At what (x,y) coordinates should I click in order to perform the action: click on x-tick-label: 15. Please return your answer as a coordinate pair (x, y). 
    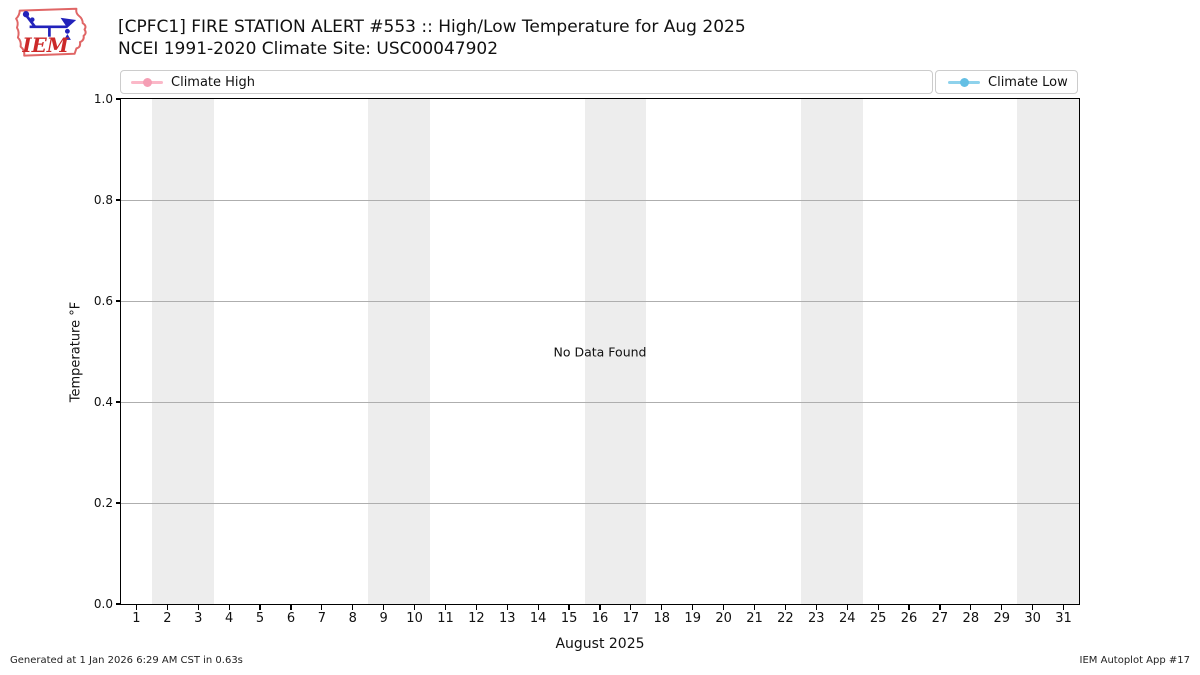
    Looking at the image, I should click on (569, 618).